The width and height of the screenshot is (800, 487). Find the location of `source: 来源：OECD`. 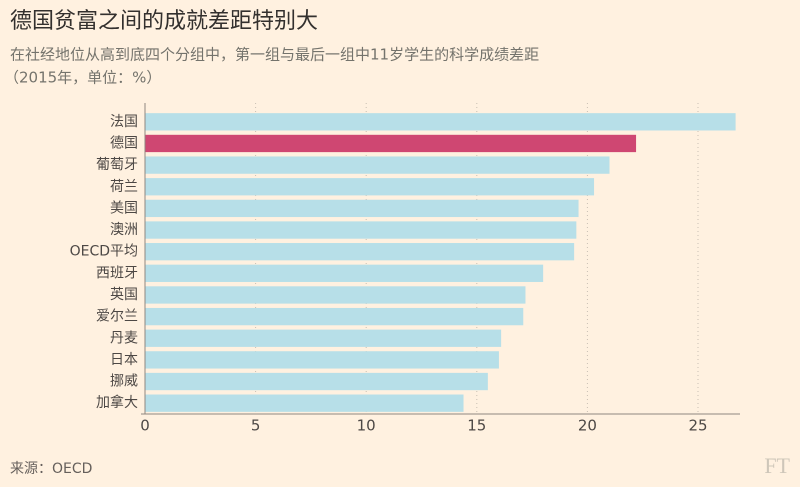

source: 来源：OECD is located at coordinates (51, 469).